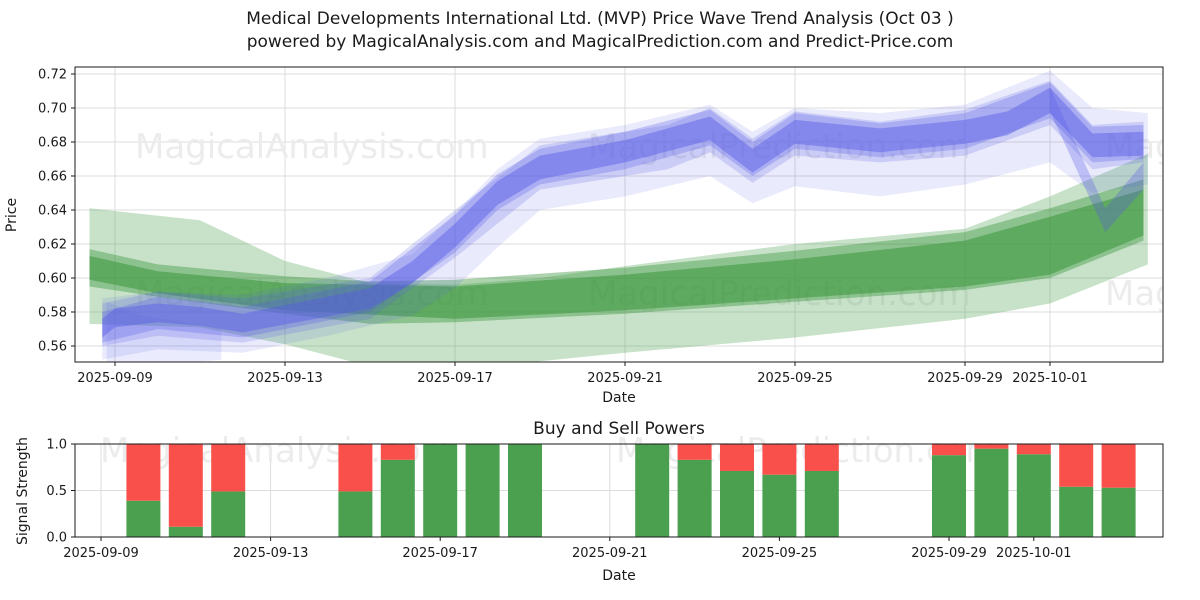 The width and height of the screenshot is (1200, 600). I want to click on y-tick-label: 0.68, so click(52, 143).